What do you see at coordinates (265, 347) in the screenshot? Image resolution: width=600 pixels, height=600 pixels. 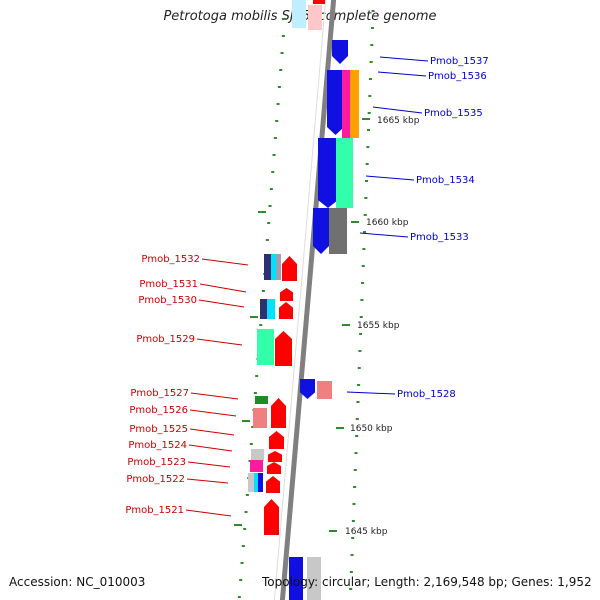 I see `gene-pmob-1529-a` at bounding box center [265, 347].